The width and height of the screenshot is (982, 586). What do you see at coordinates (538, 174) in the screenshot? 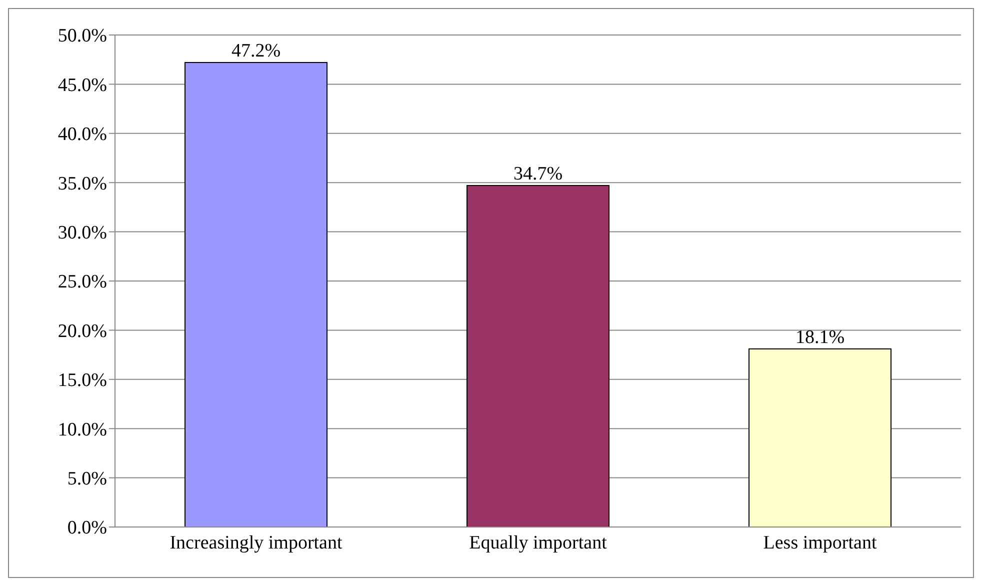
I see `data-label: 34.7%` at bounding box center [538, 174].